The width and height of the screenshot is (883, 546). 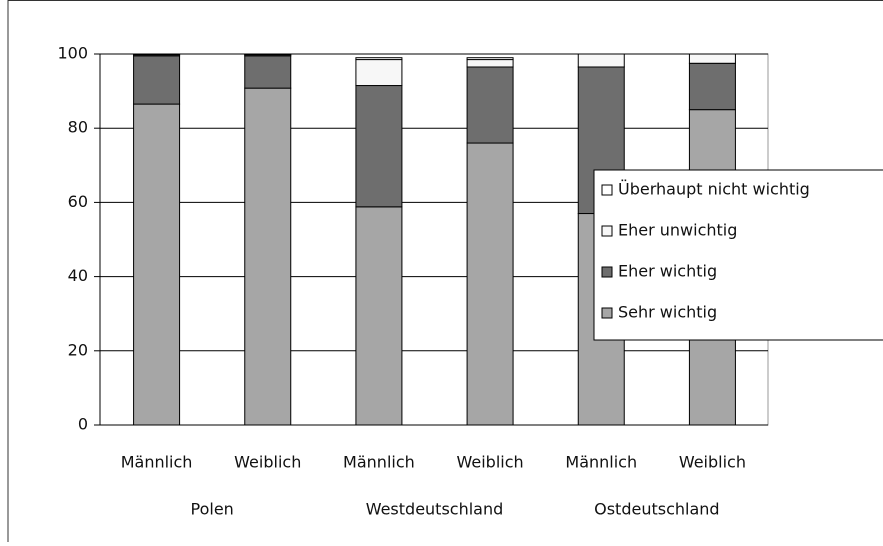 I want to click on y-tick-label: 80, so click(x=78, y=127).